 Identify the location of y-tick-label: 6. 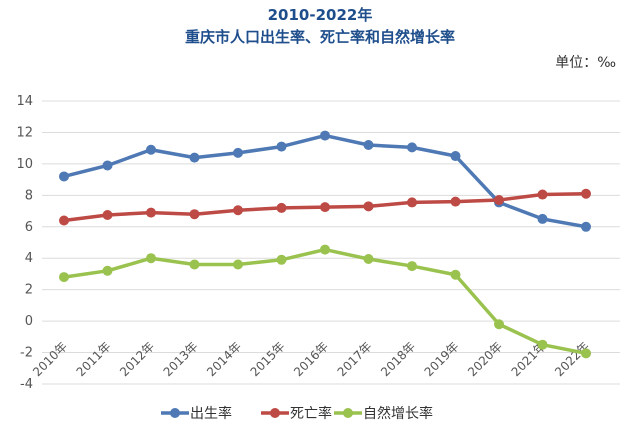
(29, 227).